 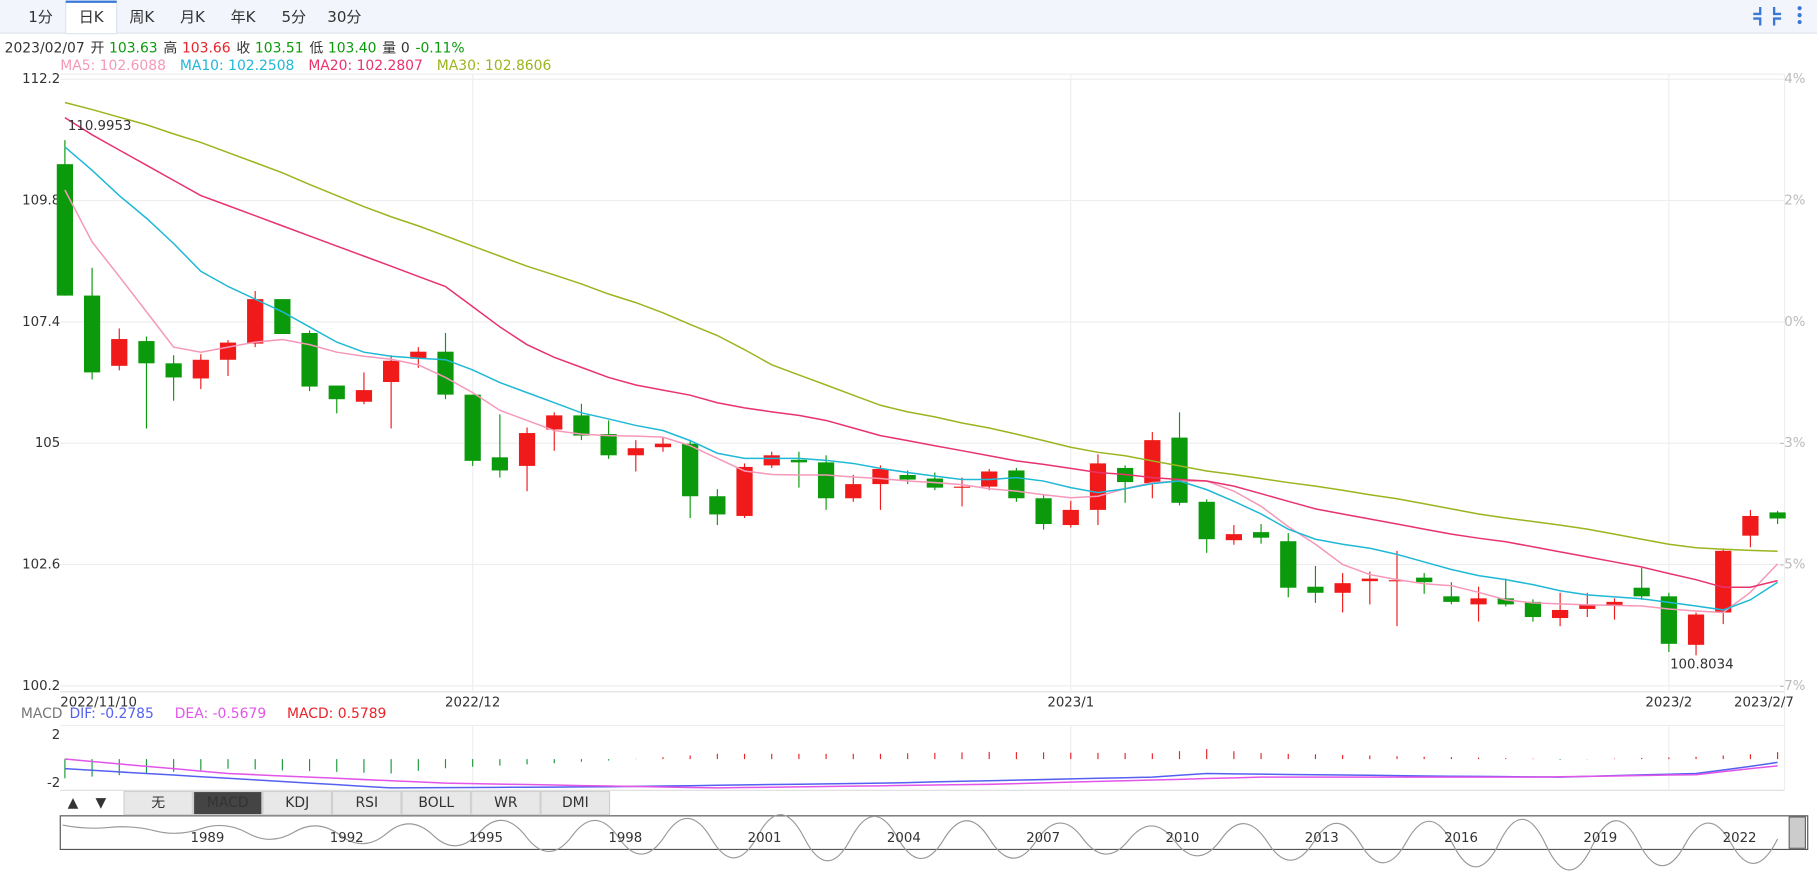 I want to click on navigator, so click(x=934, y=833).